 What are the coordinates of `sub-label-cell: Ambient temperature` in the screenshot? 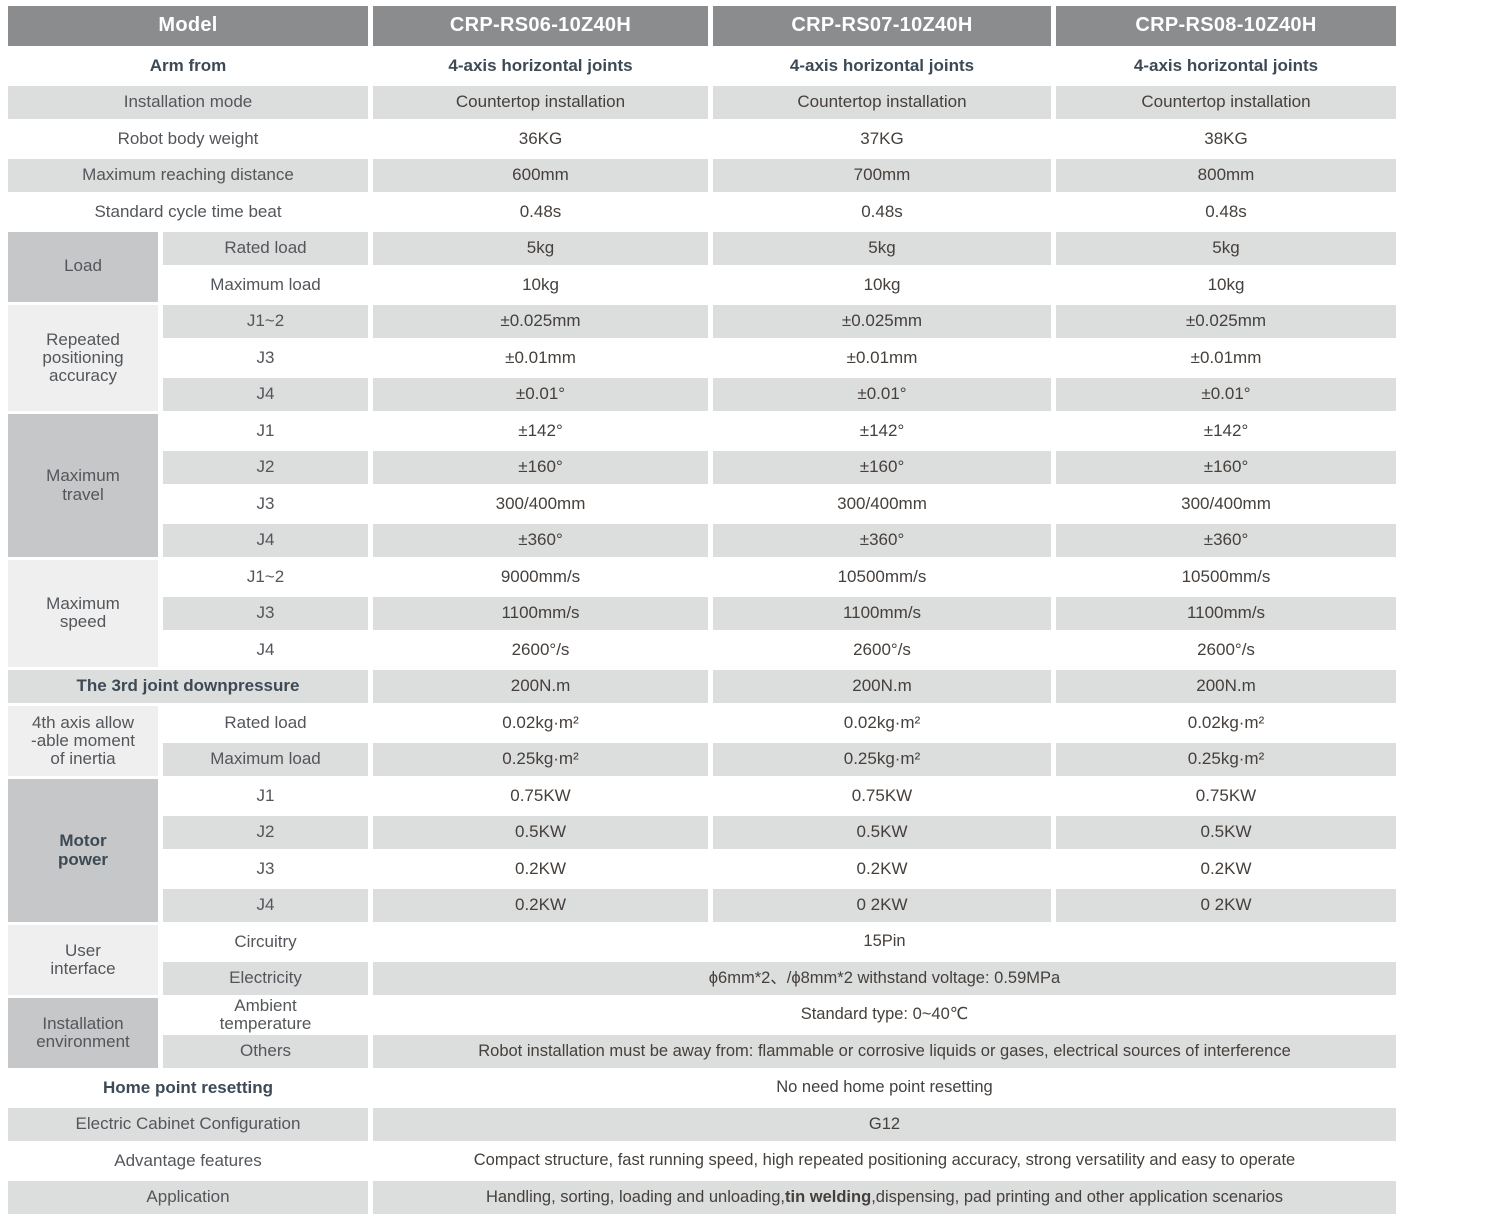 It's located at (265, 1014).